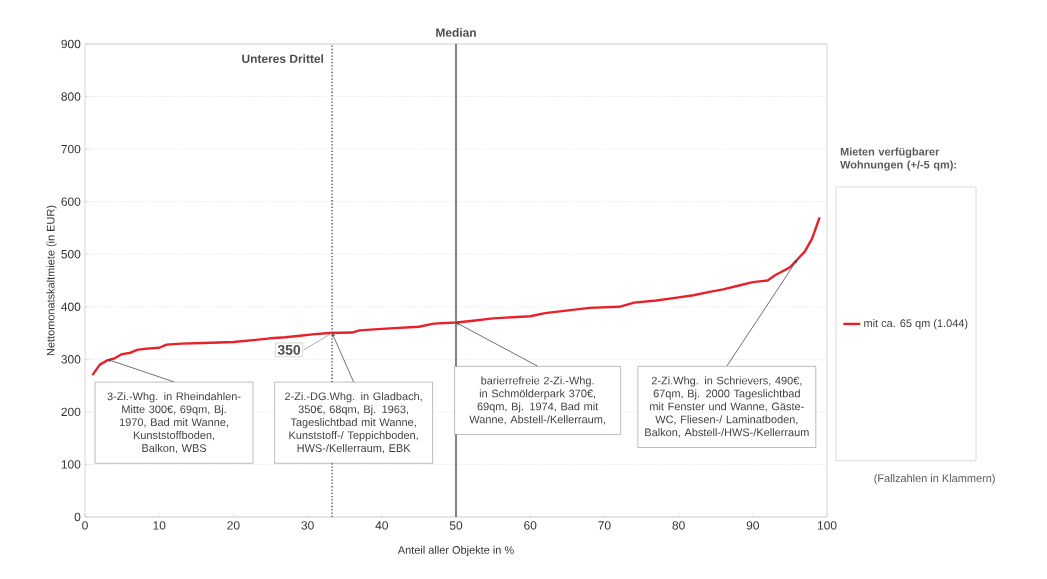 The height and width of the screenshot is (579, 1047). What do you see at coordinates (71, 412) in the screenshot?
I see `y-tick-label: 200` at bounding box center [71, 412].